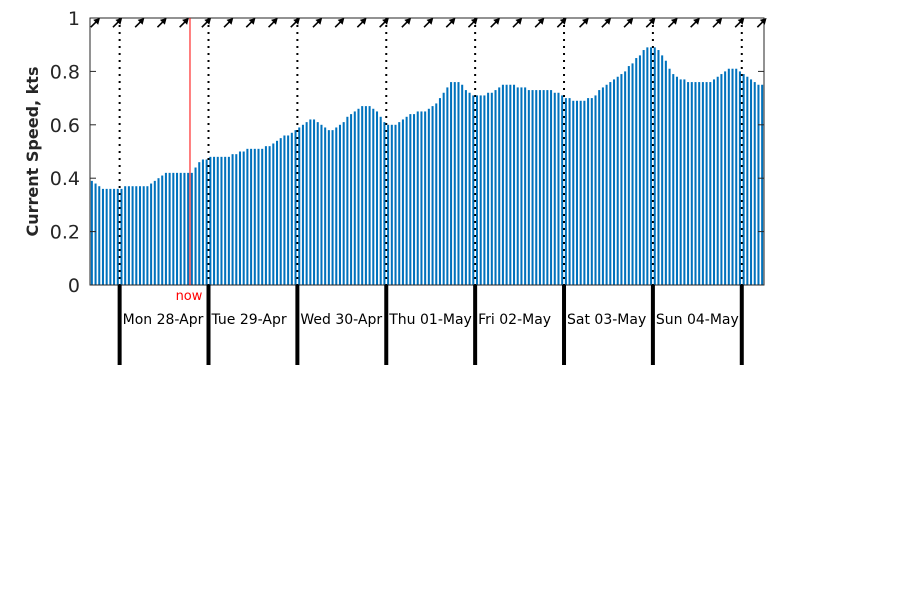 Image resolution: width=900 pixels, height=600 pixels. What do you see at coordinates (163, 320) in the screenshot?
I see `day-label: Mon 28-Apr` at bounding box center [163, 320].